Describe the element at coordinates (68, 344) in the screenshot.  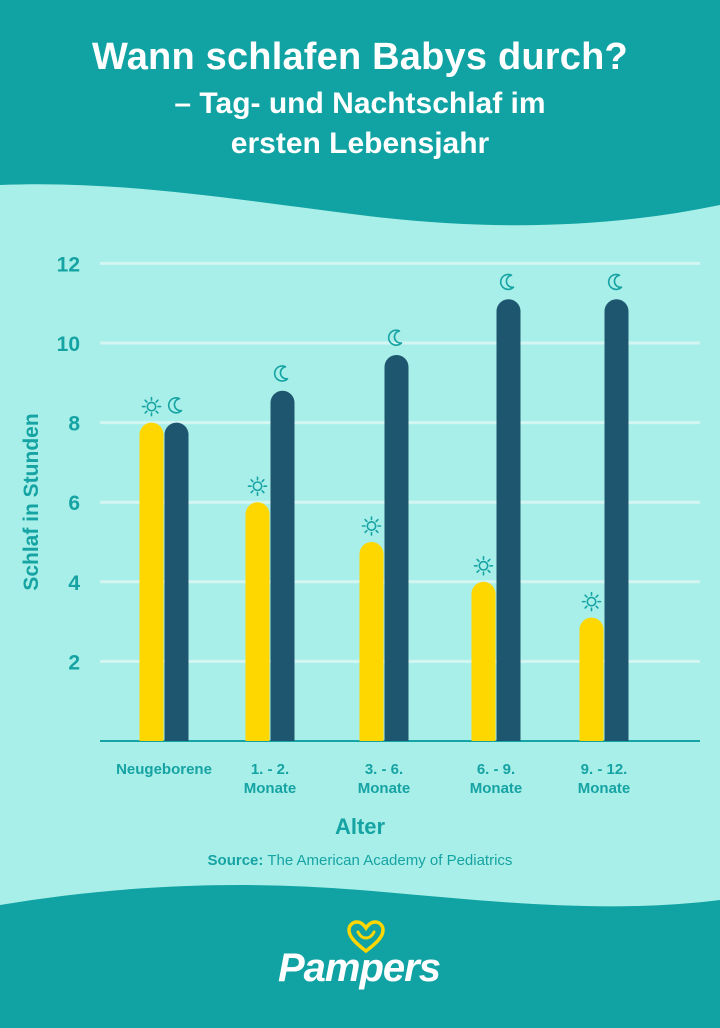
I see `y-tick-label: 10` at that location.